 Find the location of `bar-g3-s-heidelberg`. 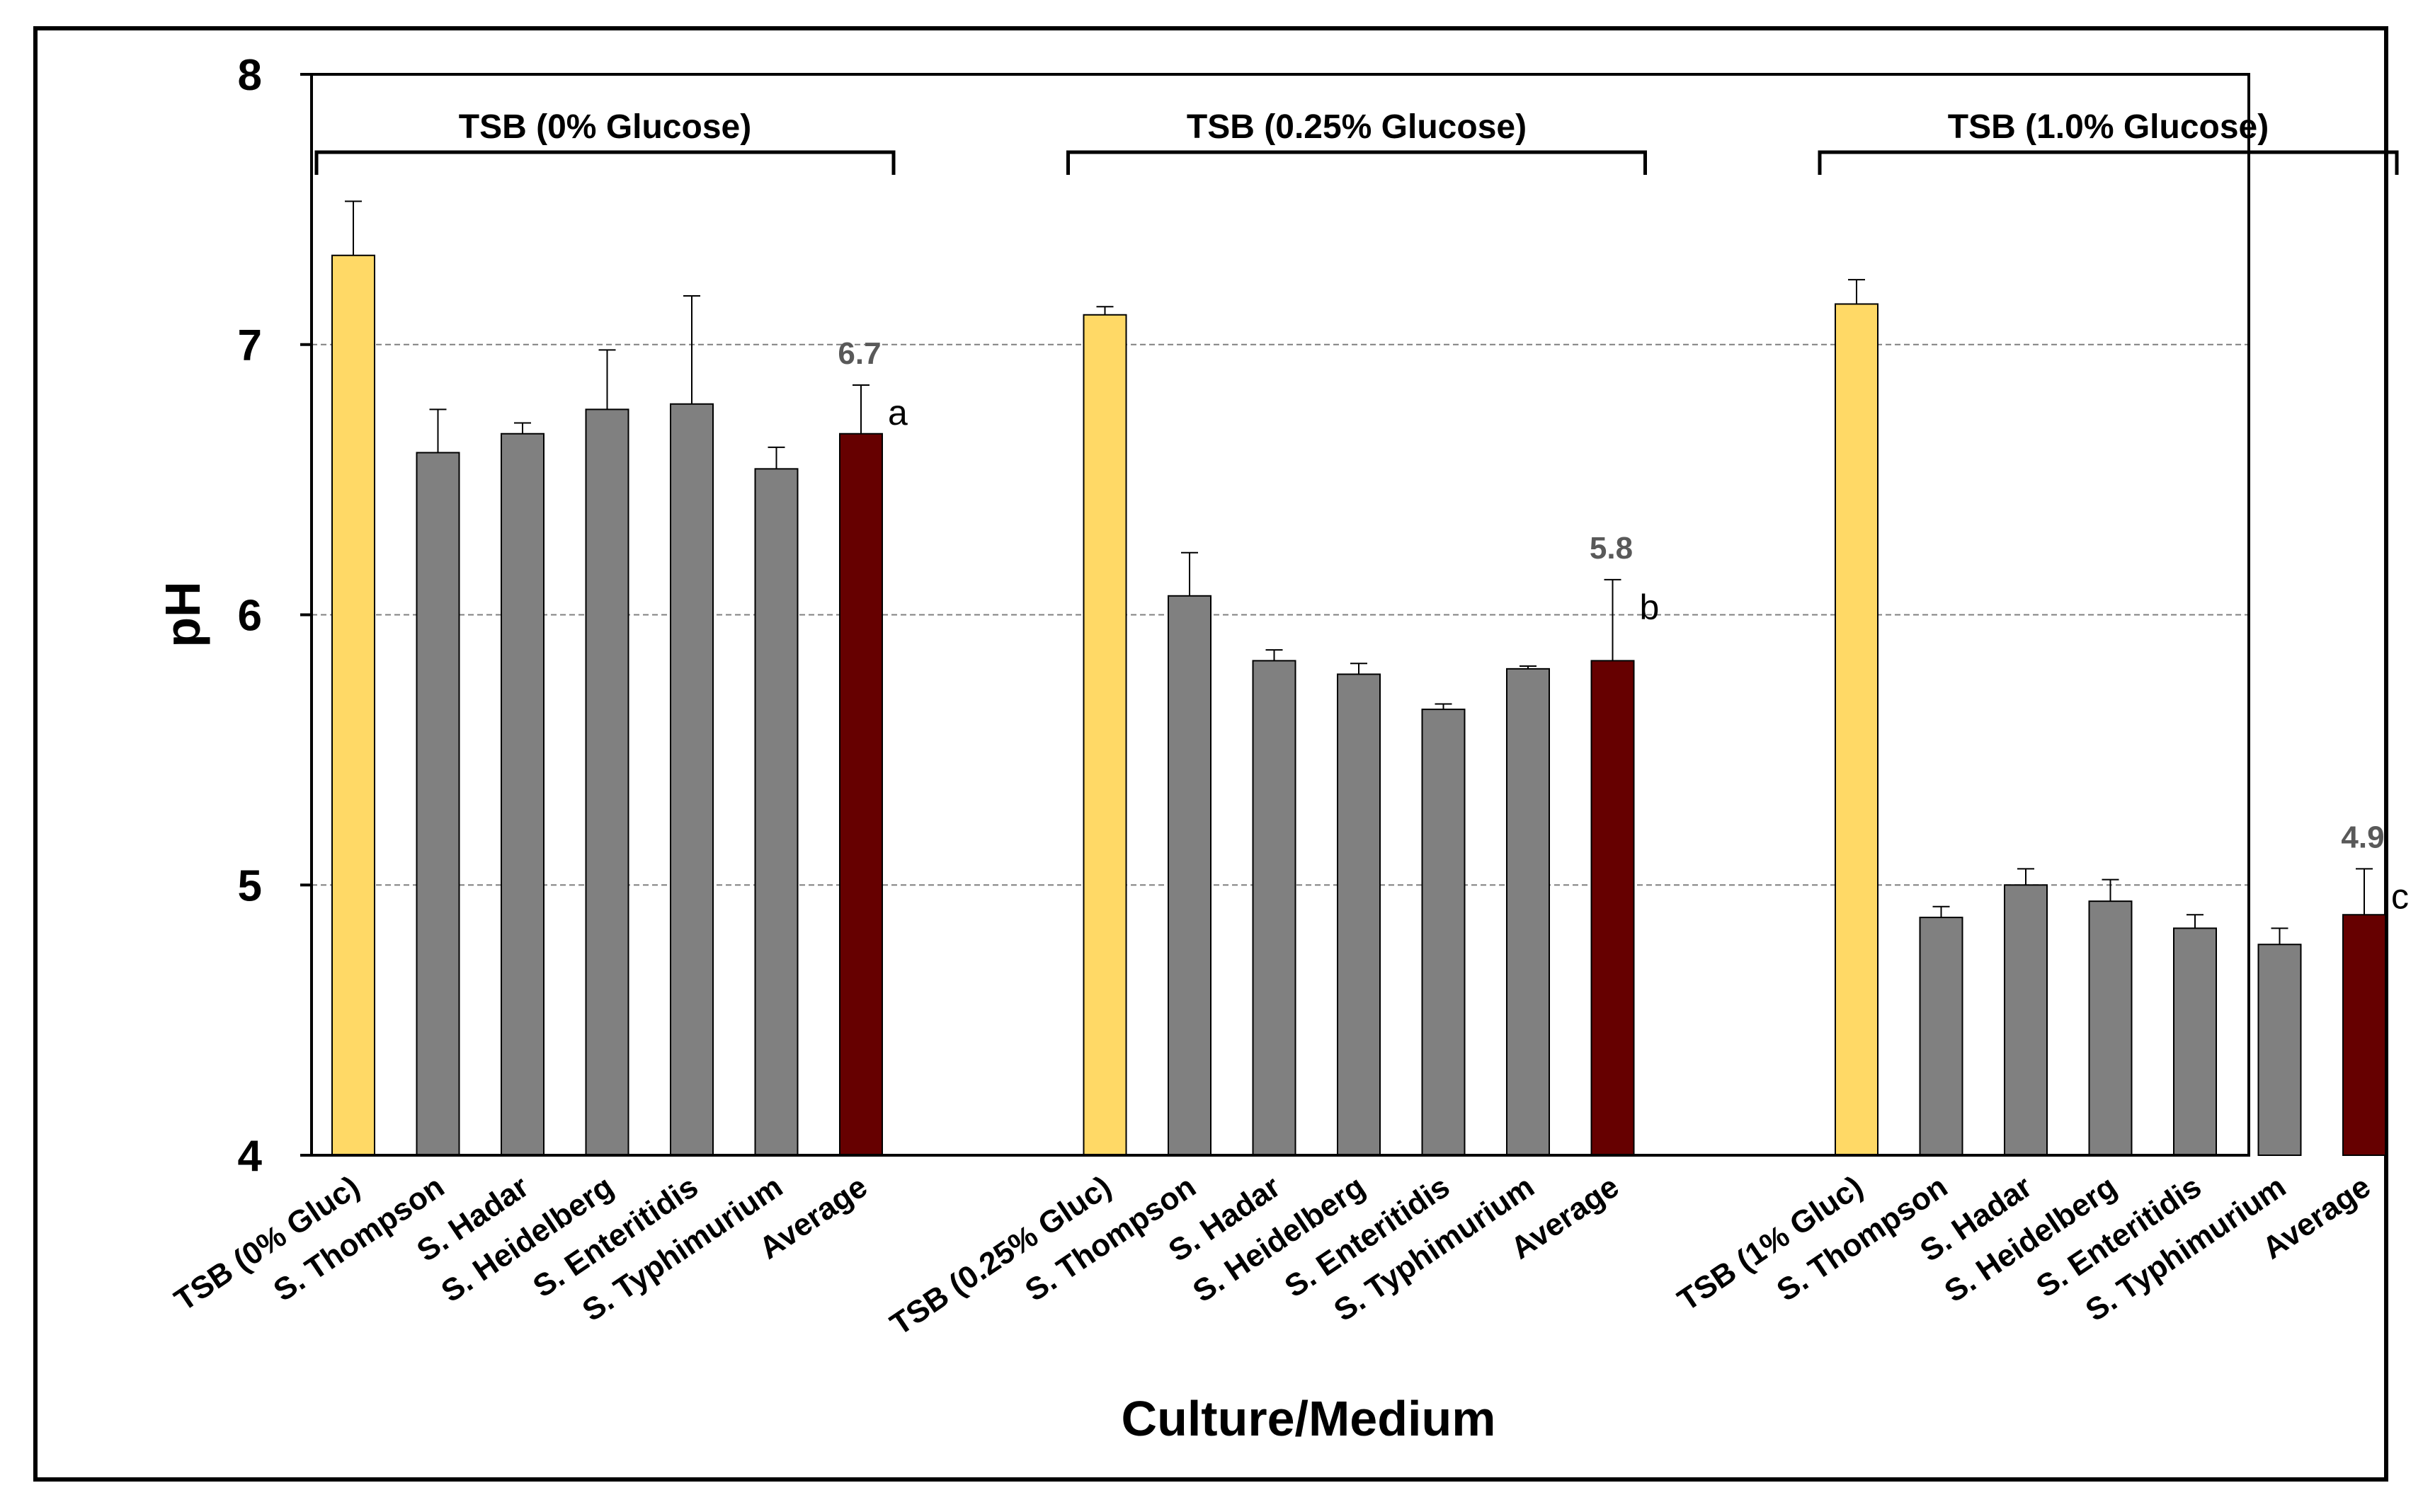

bar-g3-s-heidelberg is located at coordinates (2110, 1028).